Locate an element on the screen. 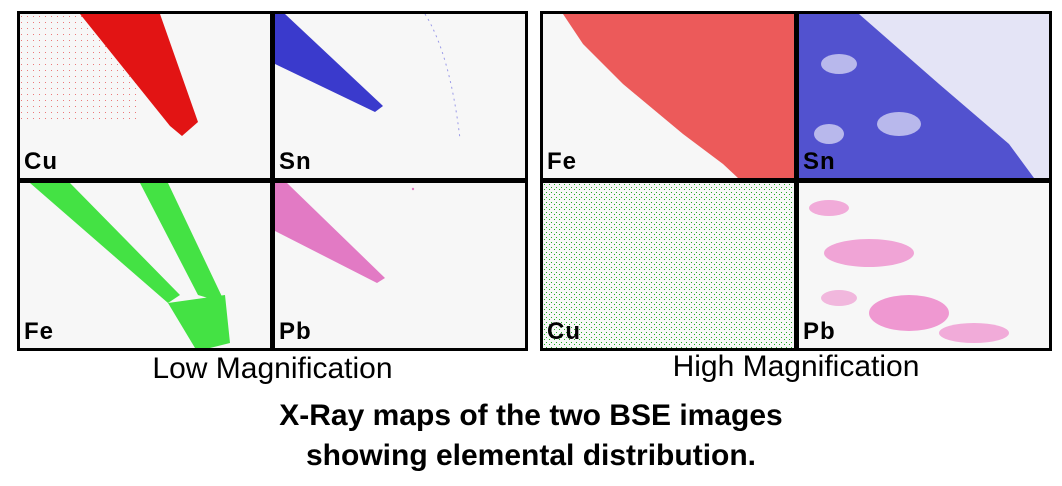 The width and height of the screenshot is (1062, 486). figure-title-line2: showing elemental distribution. is located at coordinates (531, 455).